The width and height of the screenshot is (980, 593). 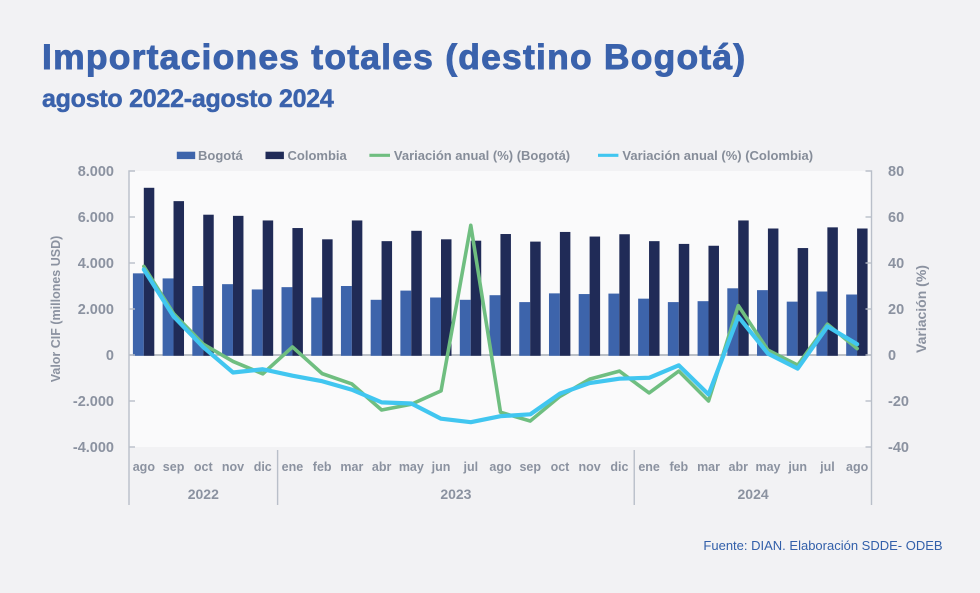 I want to click on svg-text: 60, so click(x=896, y=218).